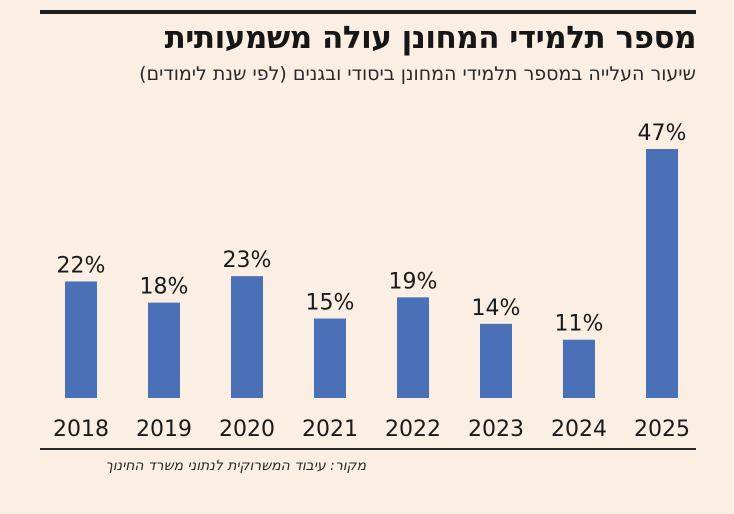  Describe the element at coordinates (368, 449) in the screenshot. I see `source-rule` at that location.